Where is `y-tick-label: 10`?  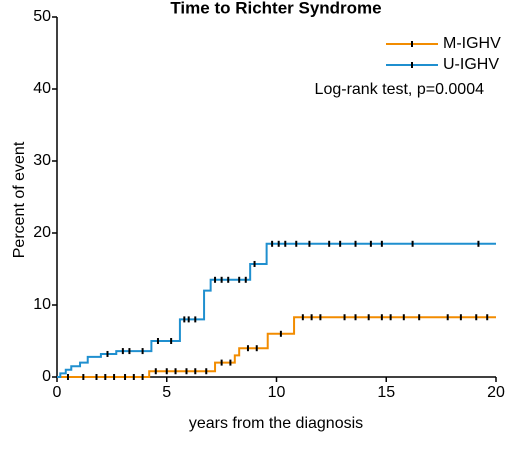
y-tick-label: 10 is located at coordinates (42, 304).